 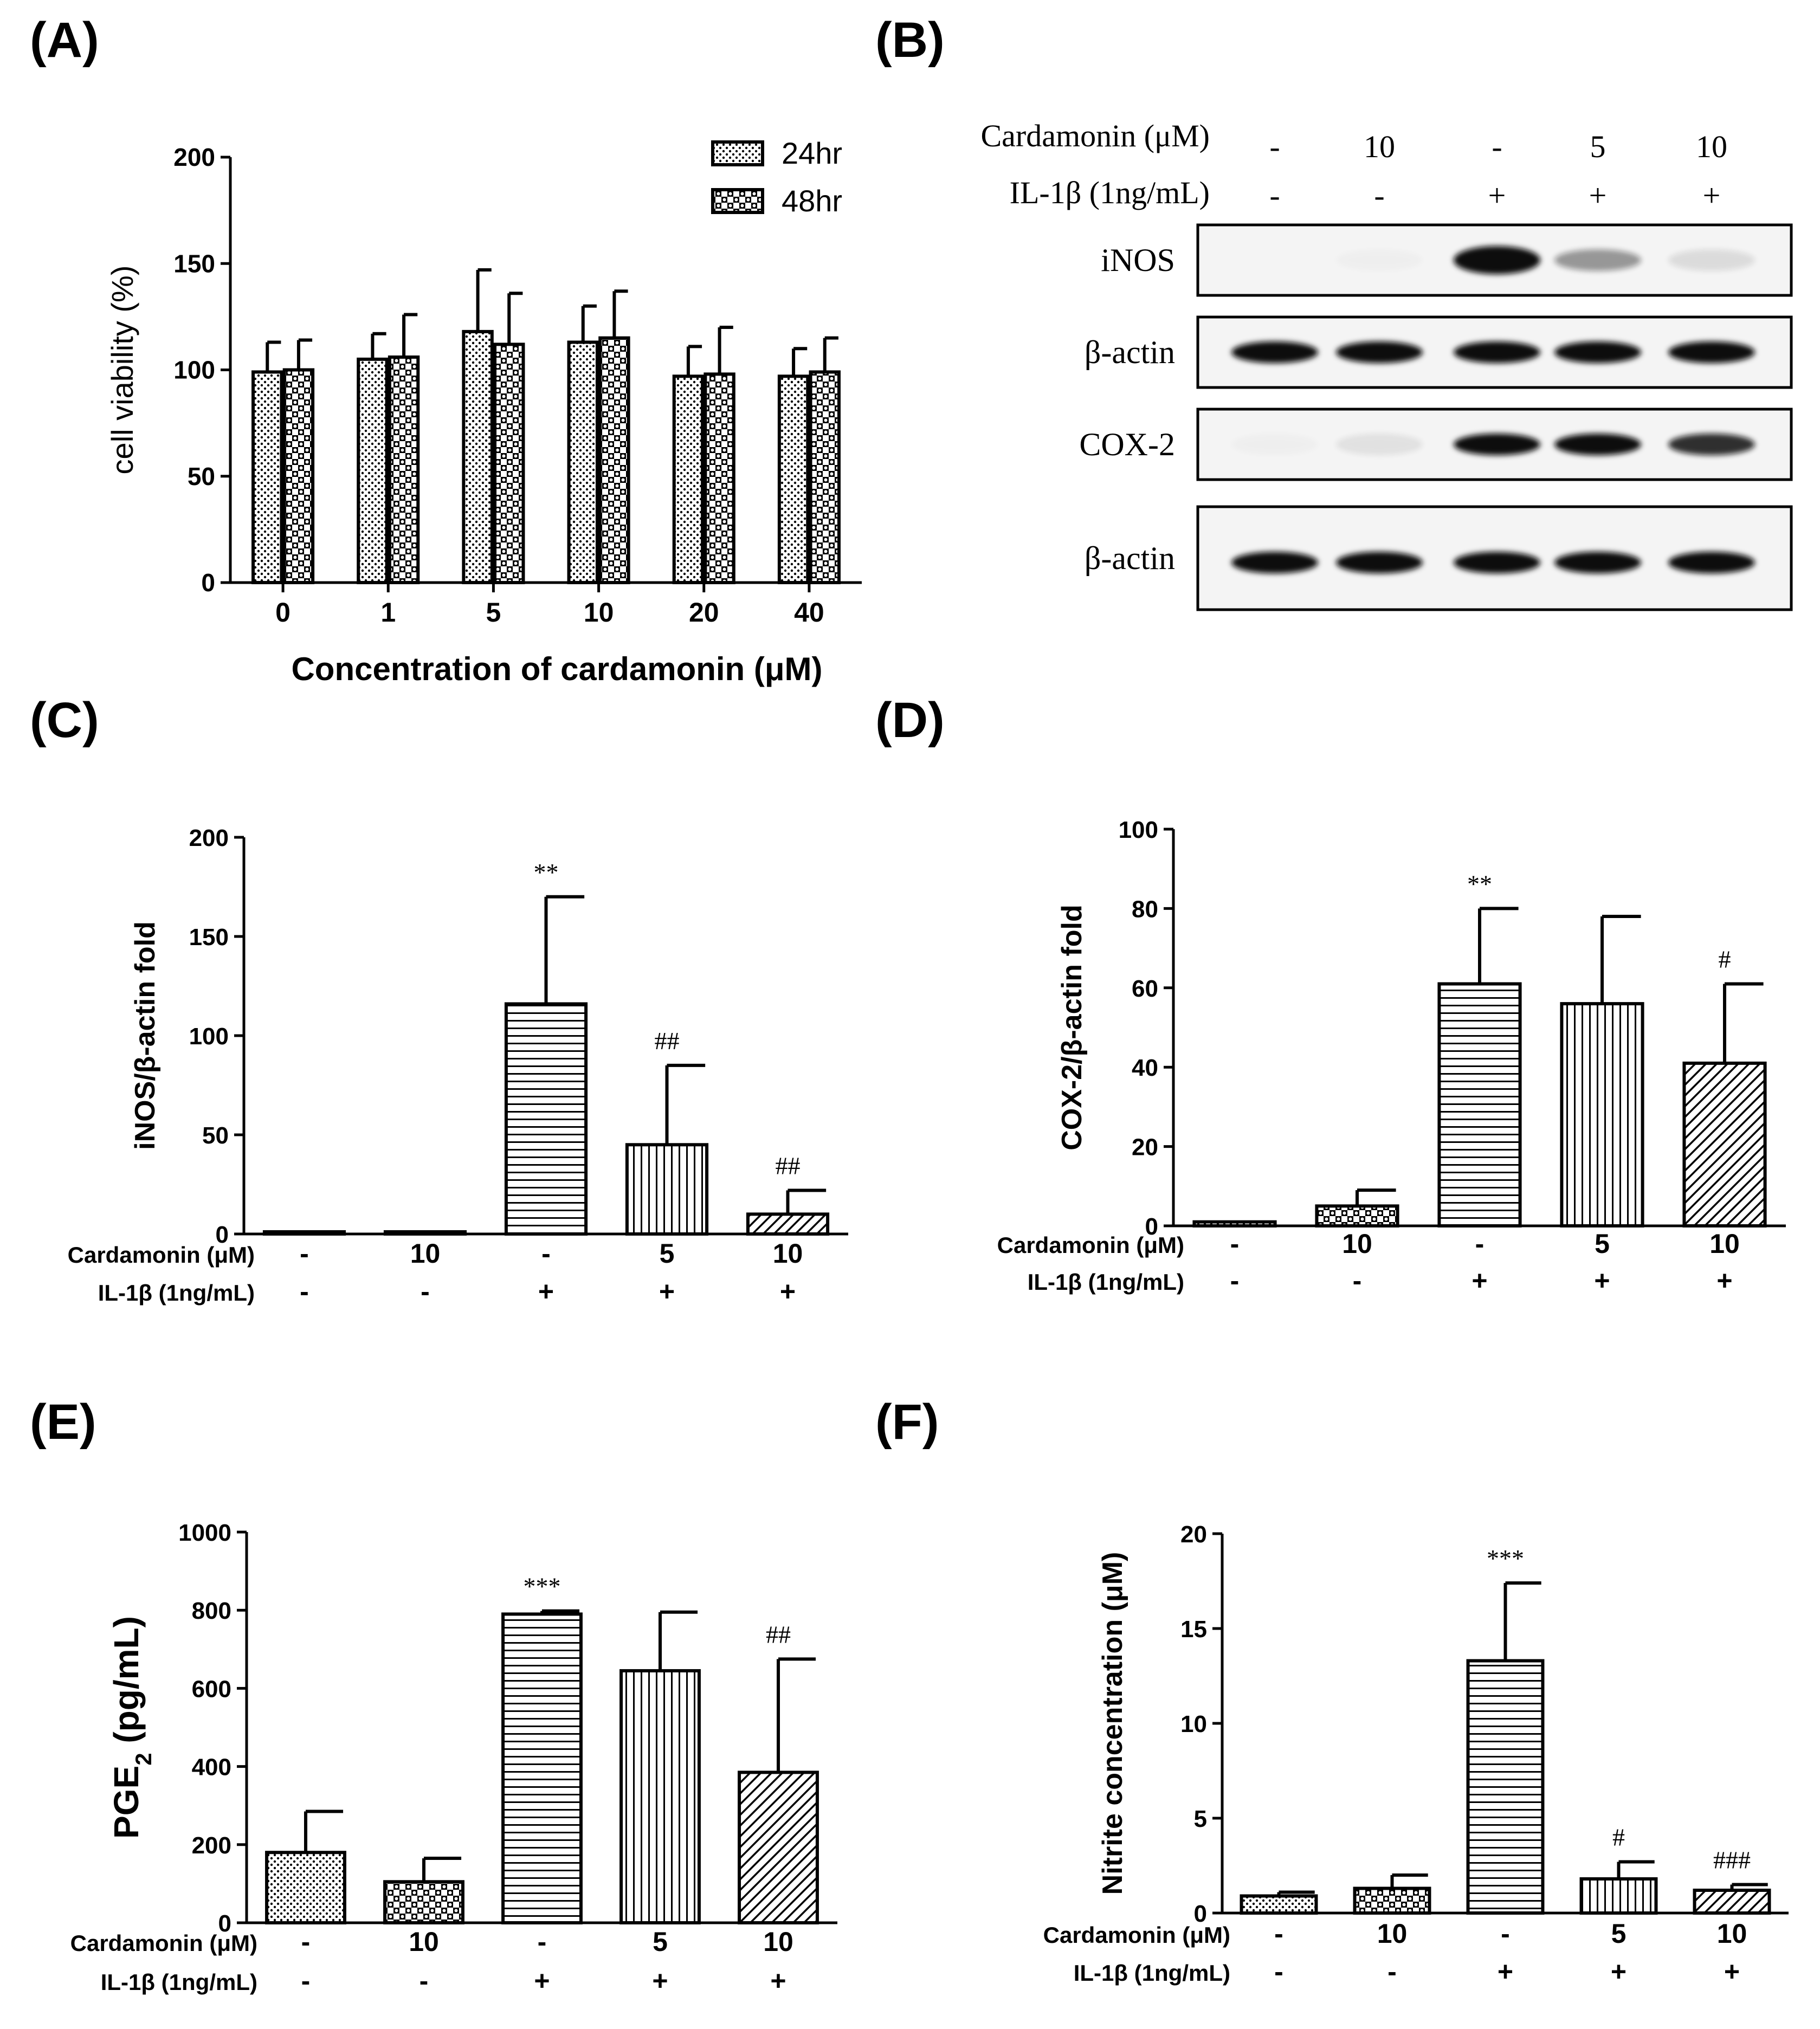 What do you see at coordinates (209, 937) in the screenshot?
I see `y-tick-label: 150` at bounding box center [209, 937].